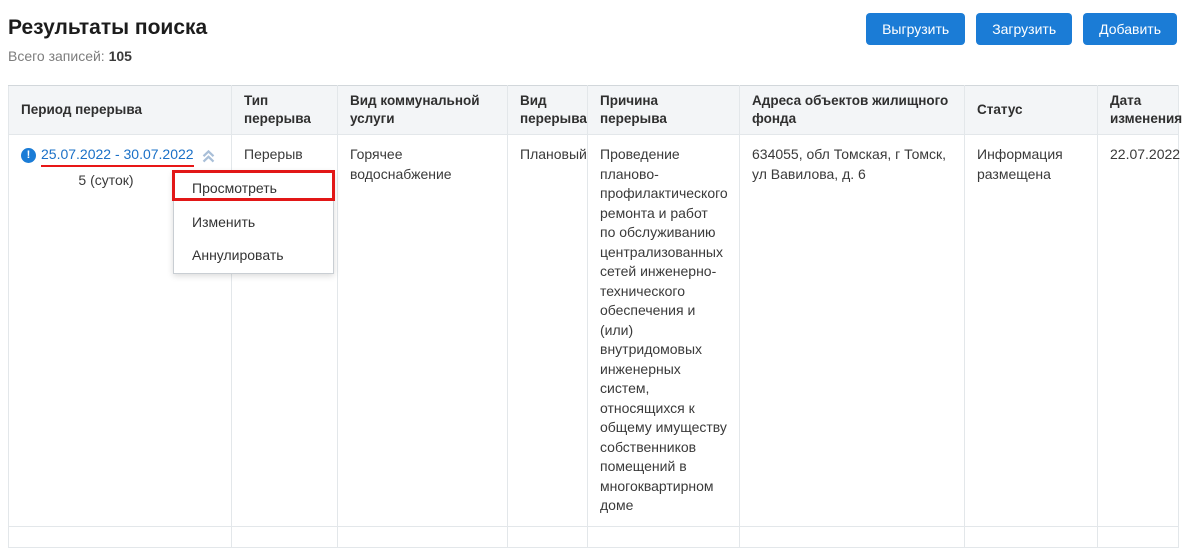  Describe the element at coordinates (422, 110) in the screenshot. I see `col-header-service: Вид коммунальной услуги` at that location.